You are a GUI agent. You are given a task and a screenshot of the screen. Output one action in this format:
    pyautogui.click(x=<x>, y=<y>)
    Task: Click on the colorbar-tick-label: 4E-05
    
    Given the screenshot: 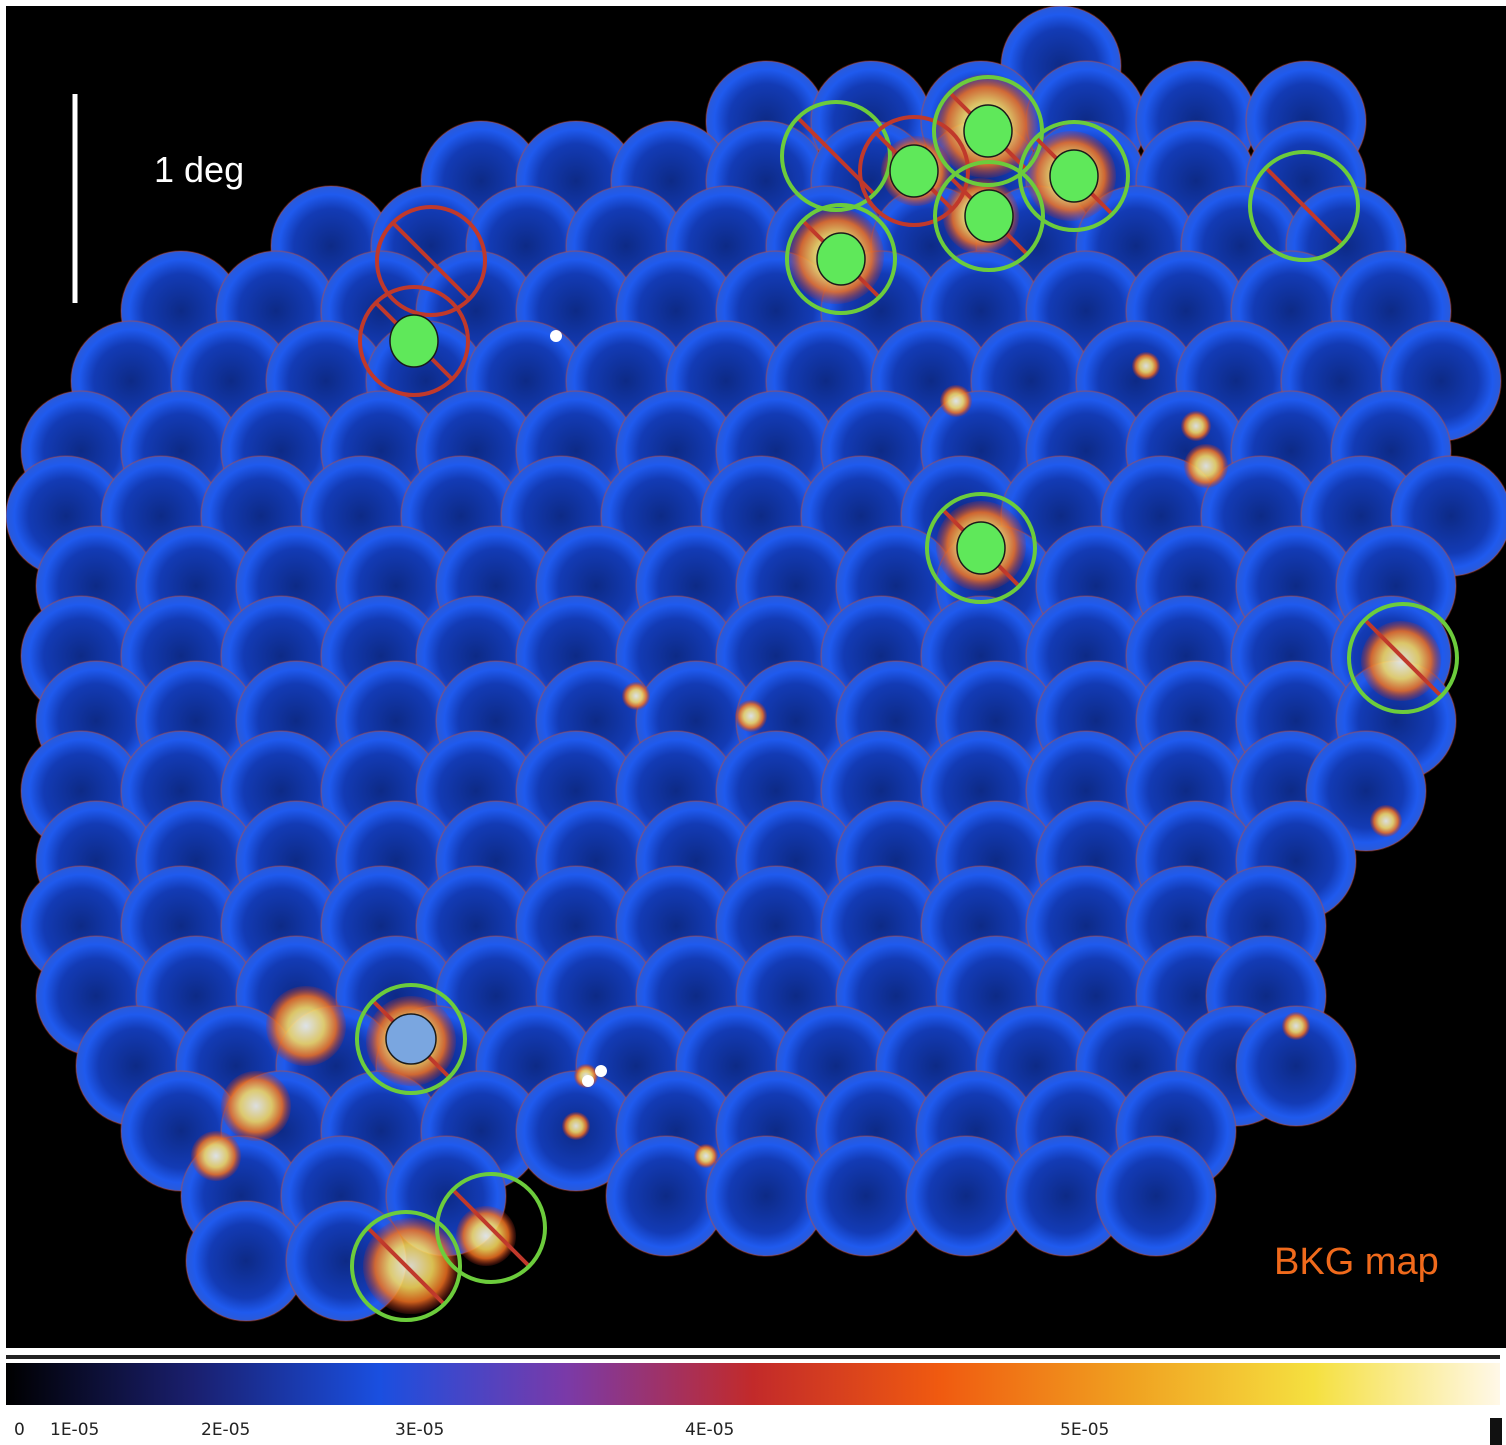 What is the action you would take?
    pyautogui.click(x=710, y=1430)
    